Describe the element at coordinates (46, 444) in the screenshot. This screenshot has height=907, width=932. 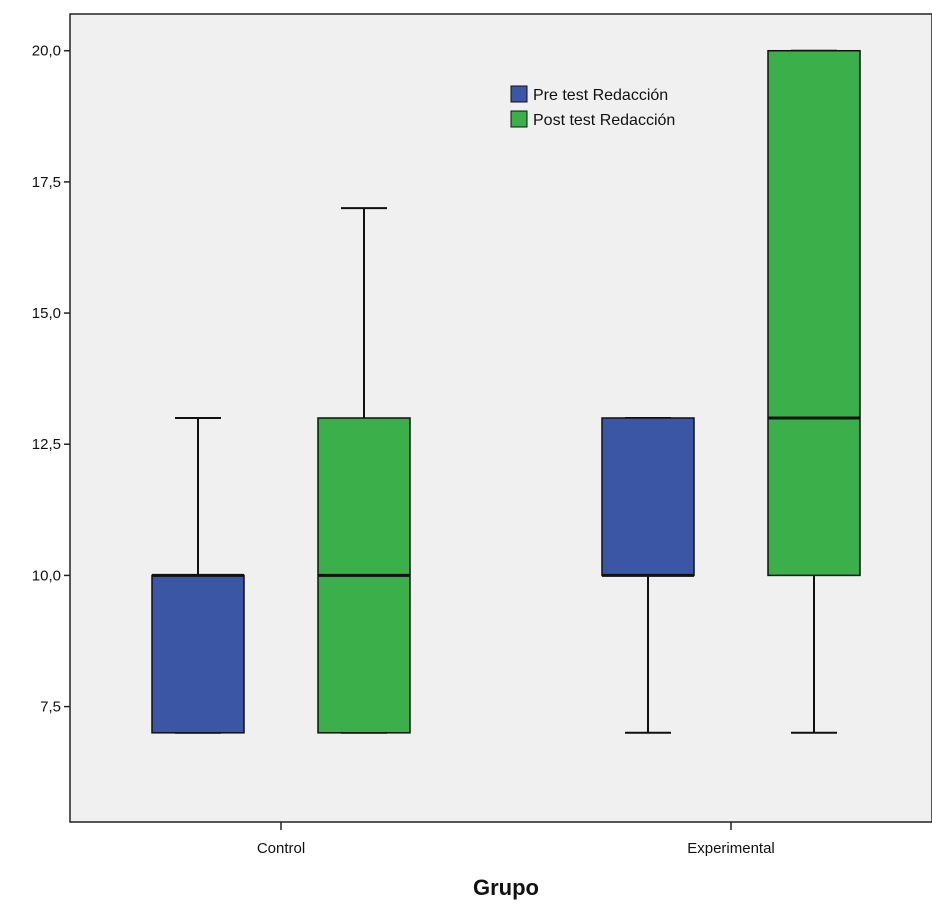
I see `y-tick-label: 12,5` at that location.